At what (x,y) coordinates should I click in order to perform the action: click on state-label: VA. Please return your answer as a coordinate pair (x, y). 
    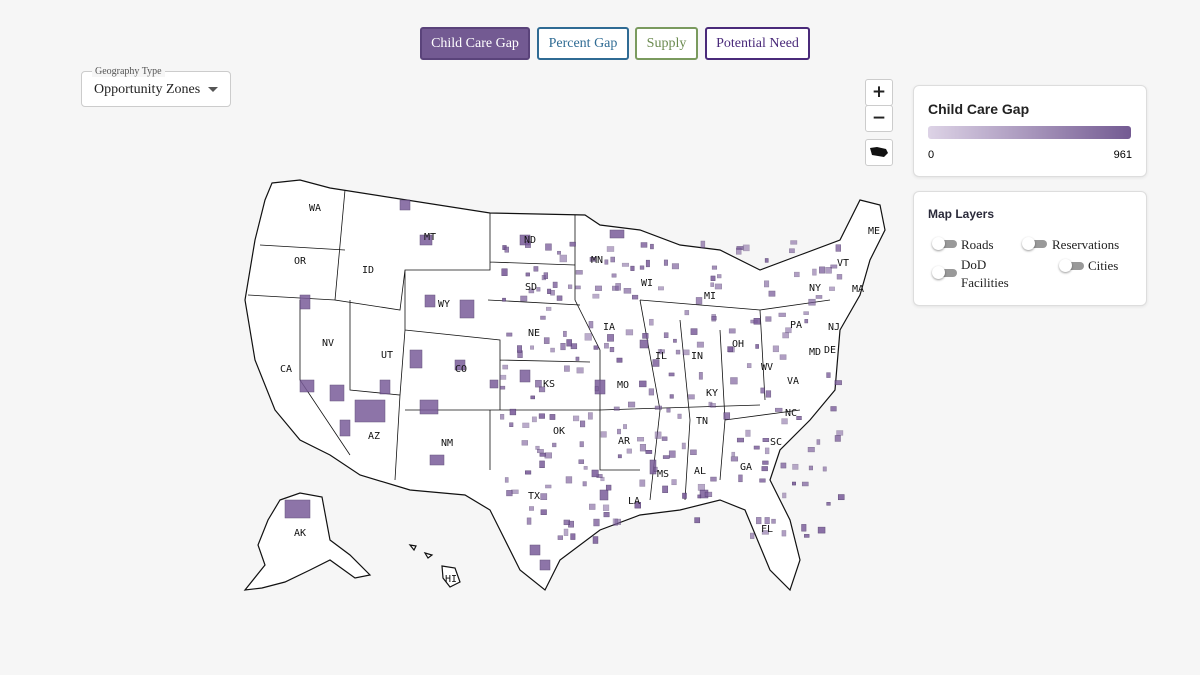
    Looking at the image, I should click on (793, 381).